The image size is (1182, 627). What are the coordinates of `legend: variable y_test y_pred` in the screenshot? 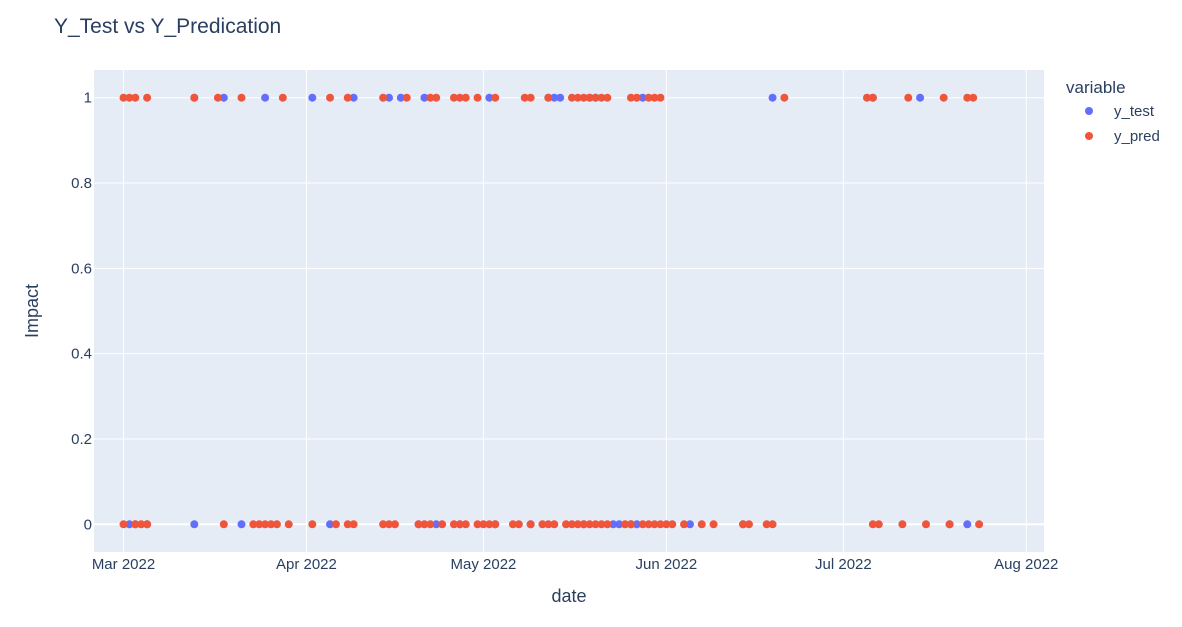 It's located at (1113, 111).